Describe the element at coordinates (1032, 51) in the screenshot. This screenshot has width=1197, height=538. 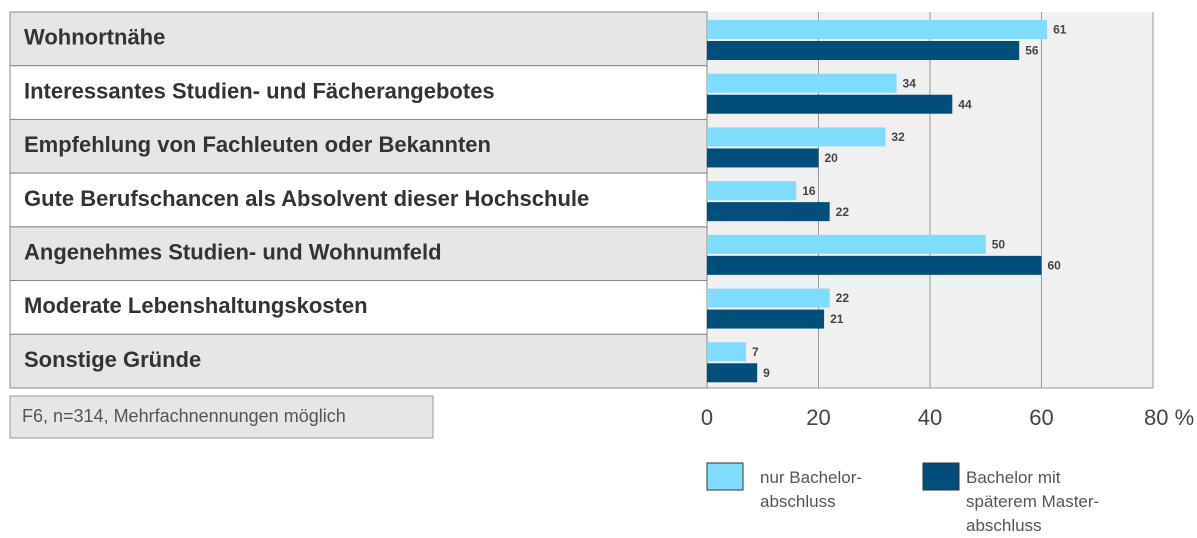
I see `data-label: 56` at that location.